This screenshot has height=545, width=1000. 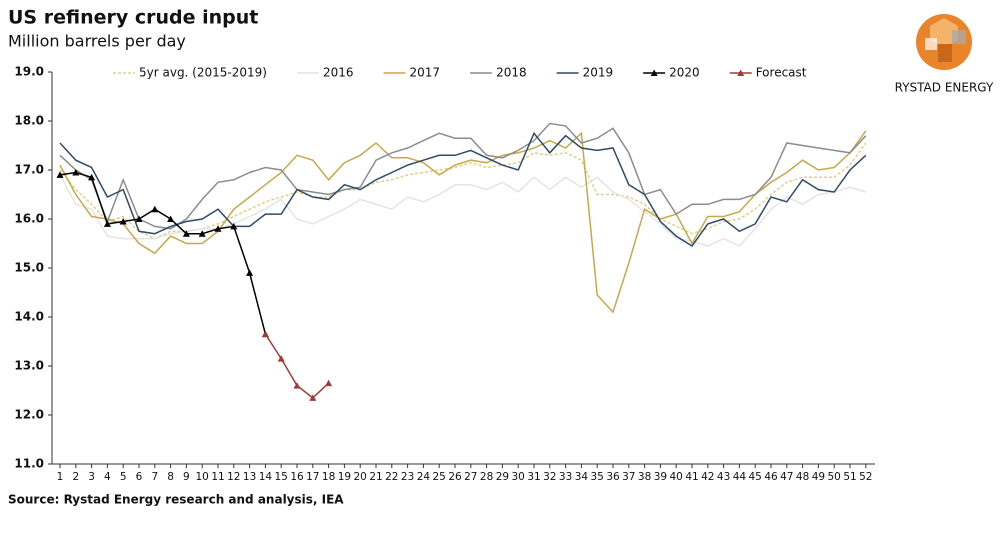 What do you see at coordinates (771, 477) in the screenshot?
I see `x-tick-label: 46` at bounding box center [771, 477].